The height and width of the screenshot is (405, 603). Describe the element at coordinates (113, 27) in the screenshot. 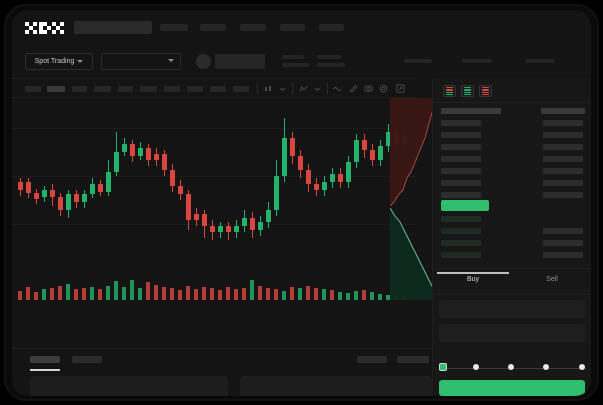

I see `search-input` at that location.